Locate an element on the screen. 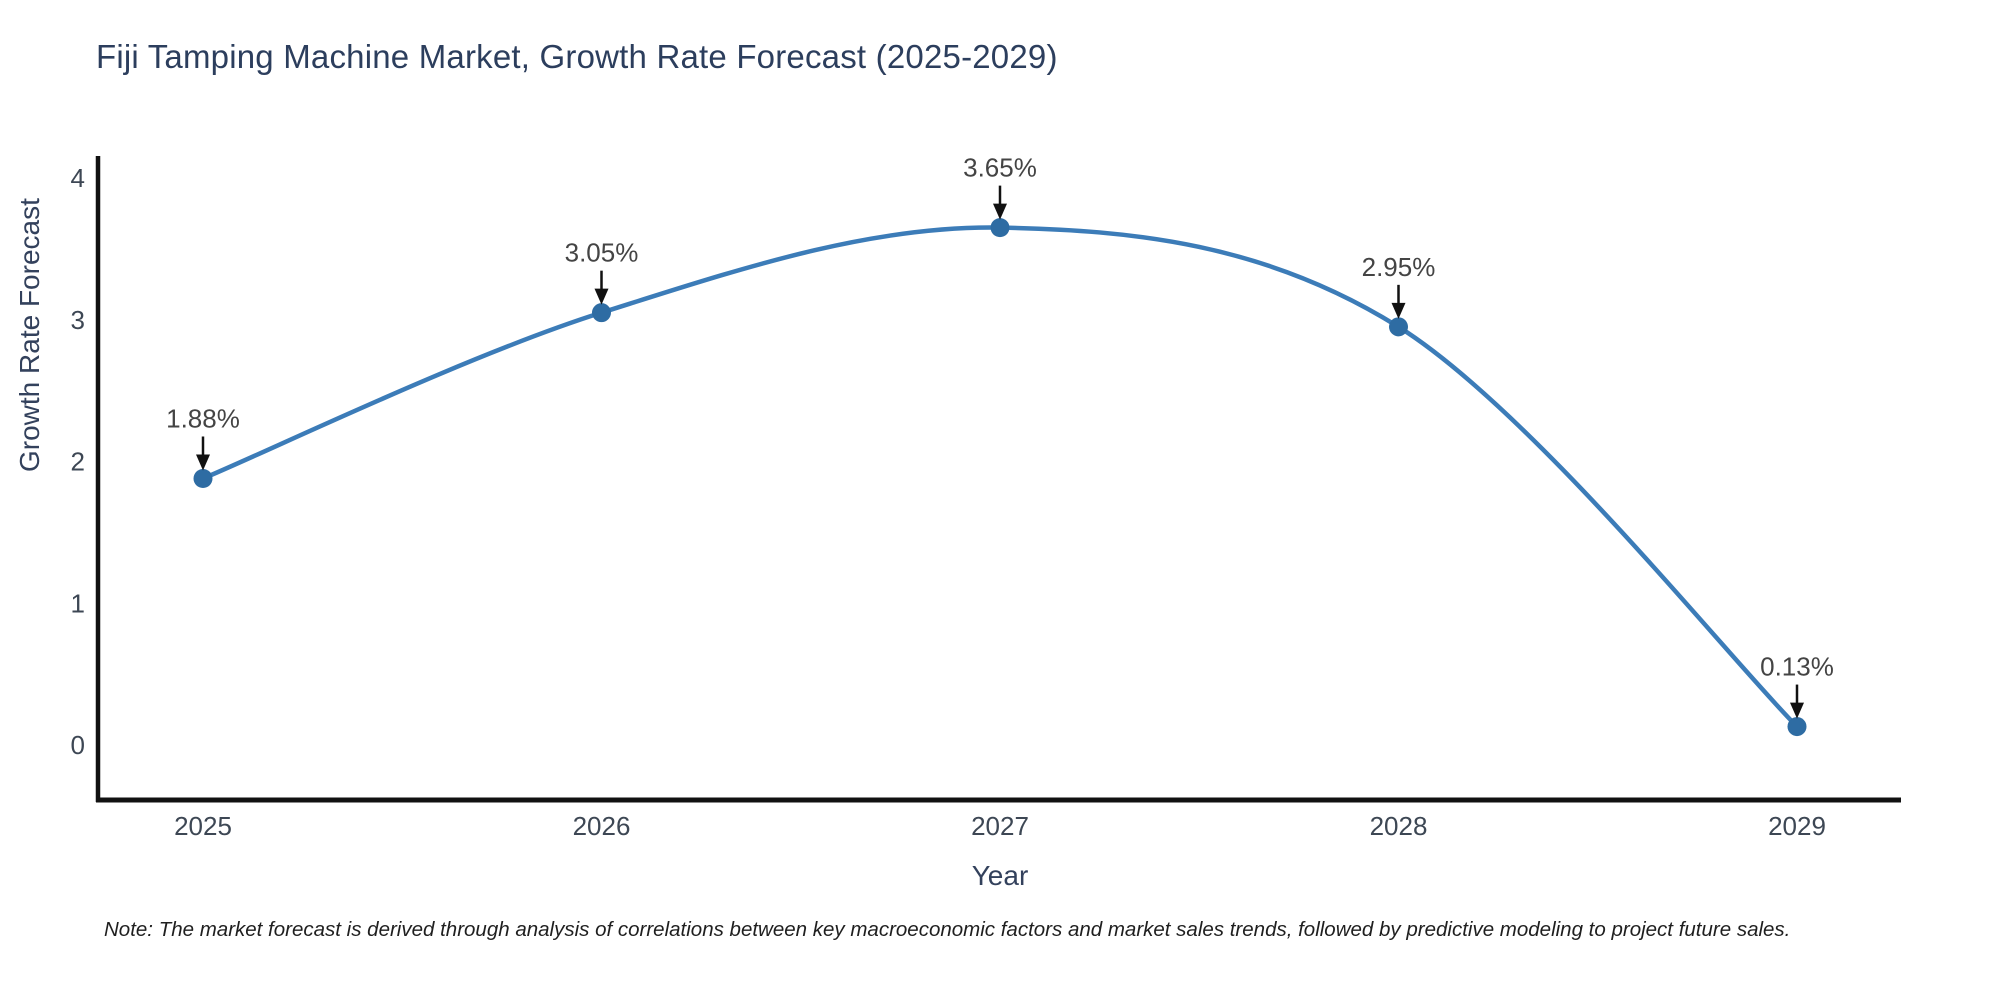  x-tick-label: 2027 is located at coordinates (1000, 826).